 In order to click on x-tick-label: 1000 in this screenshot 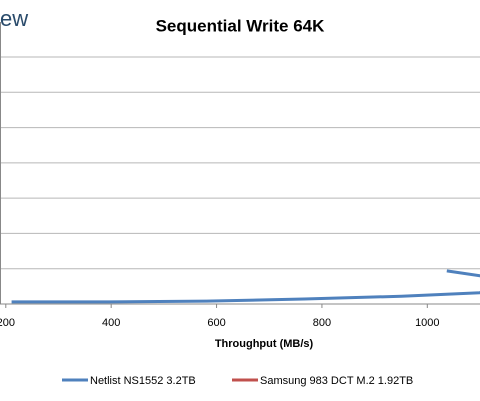, I will do `click(427, 323)`.